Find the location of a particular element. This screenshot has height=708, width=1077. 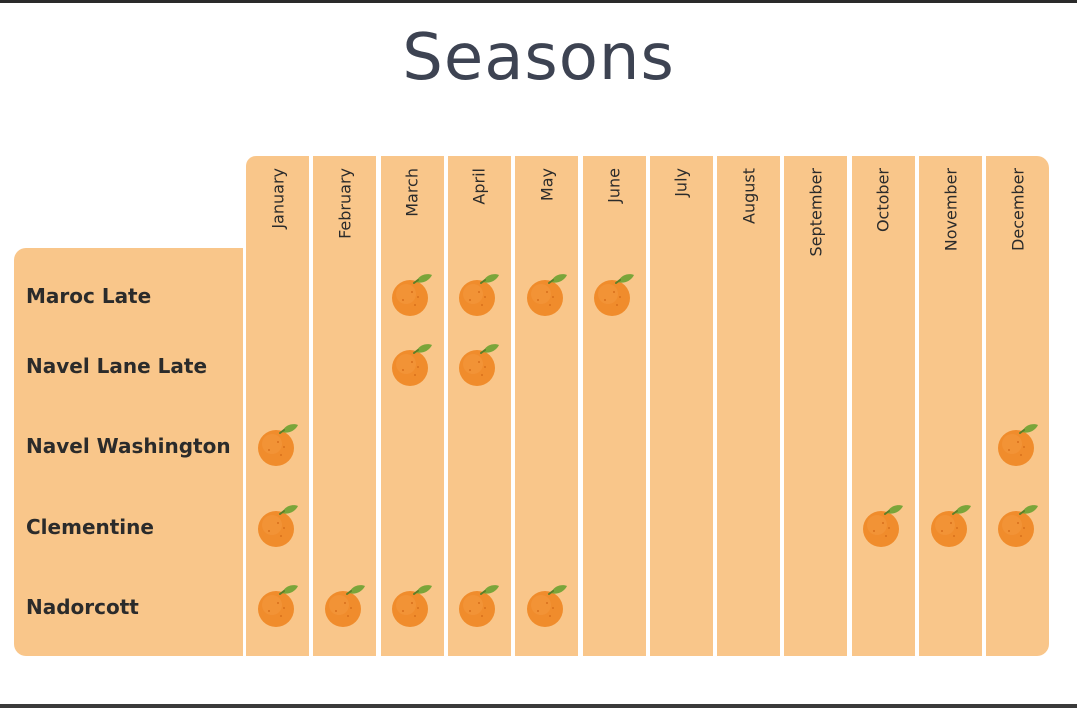

month-column-april: April is located at coordinates (479, 406).